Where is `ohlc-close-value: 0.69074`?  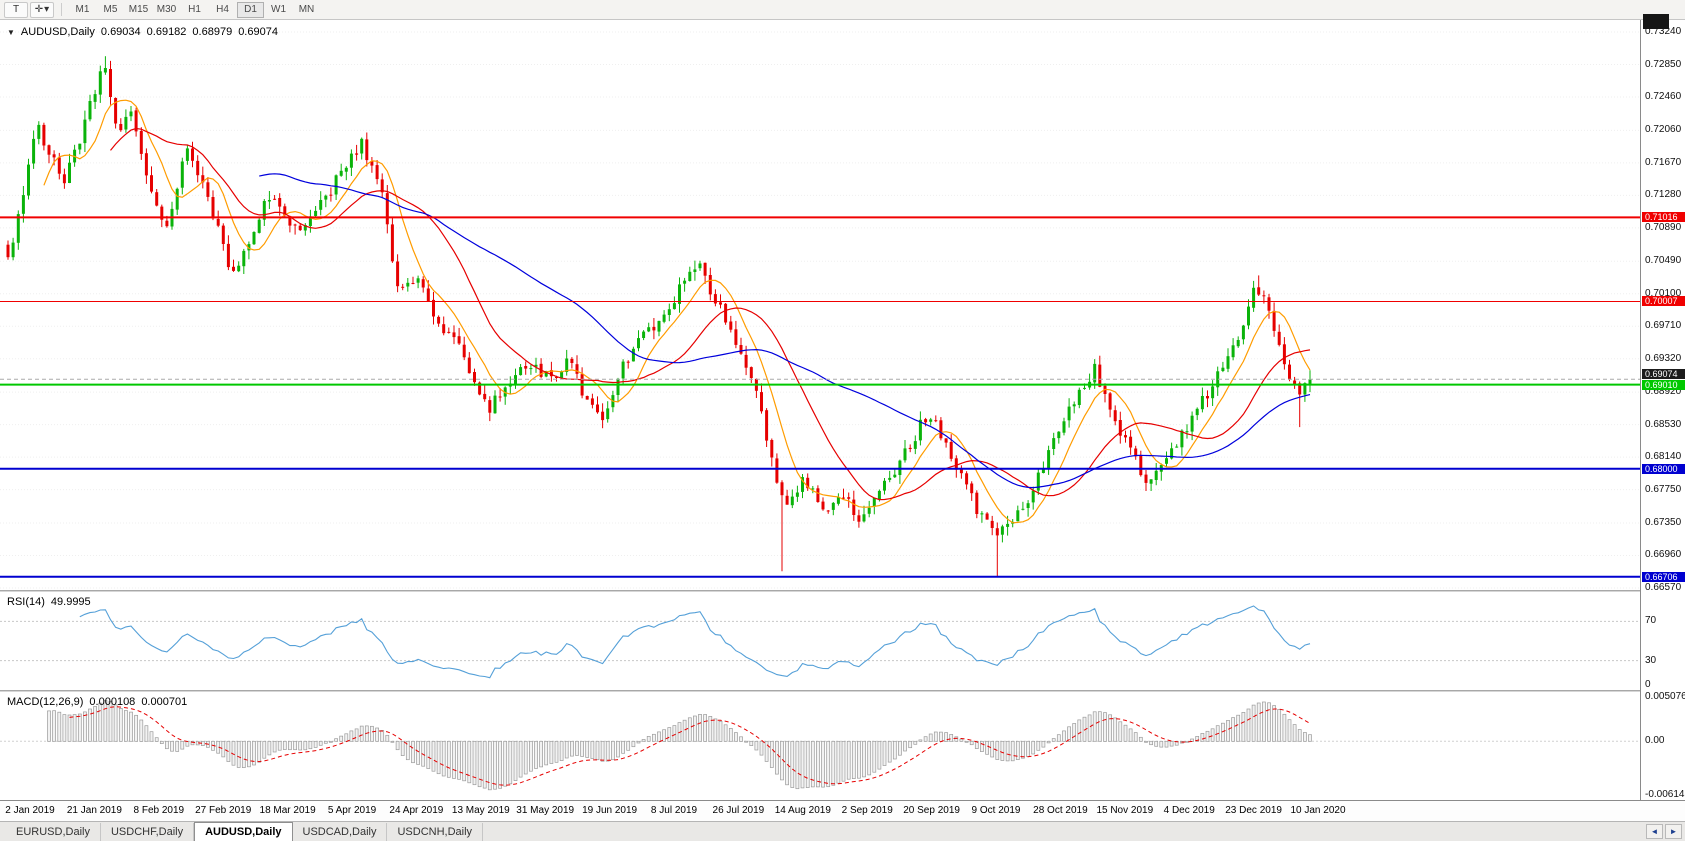
ohlc-close-value: 0.69074 is located at coordinates (258, 32).